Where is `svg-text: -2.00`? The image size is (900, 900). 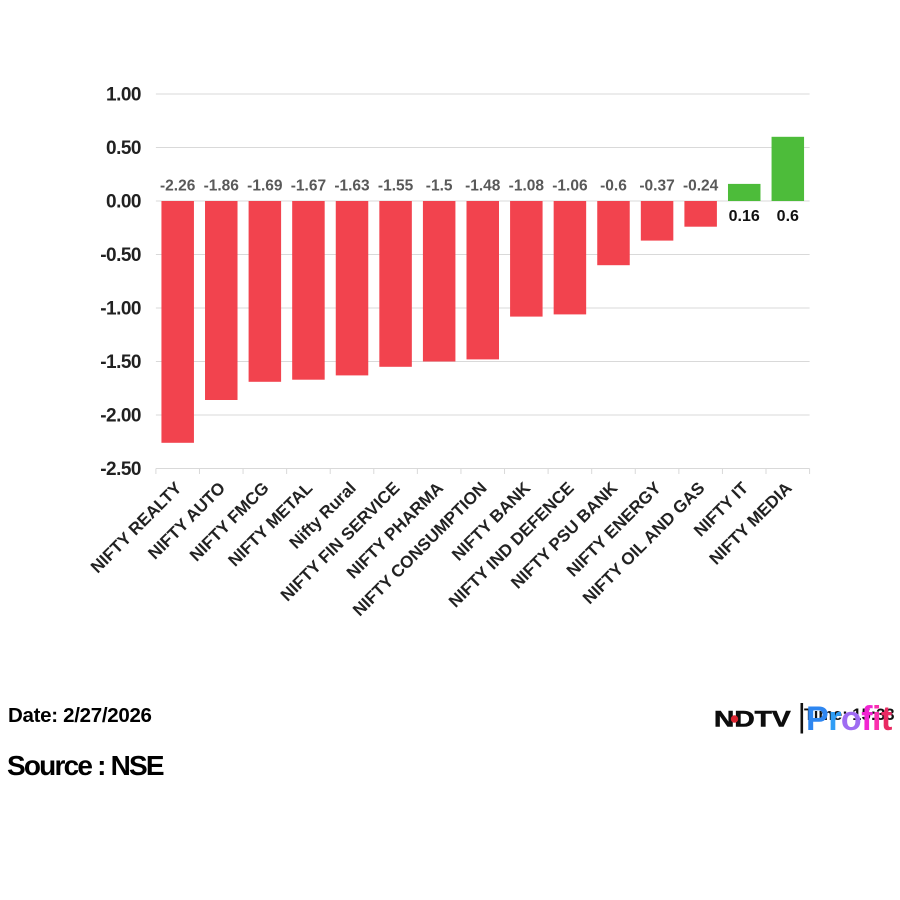
svg-text: -2.00 is located at coordinates (120, 416).